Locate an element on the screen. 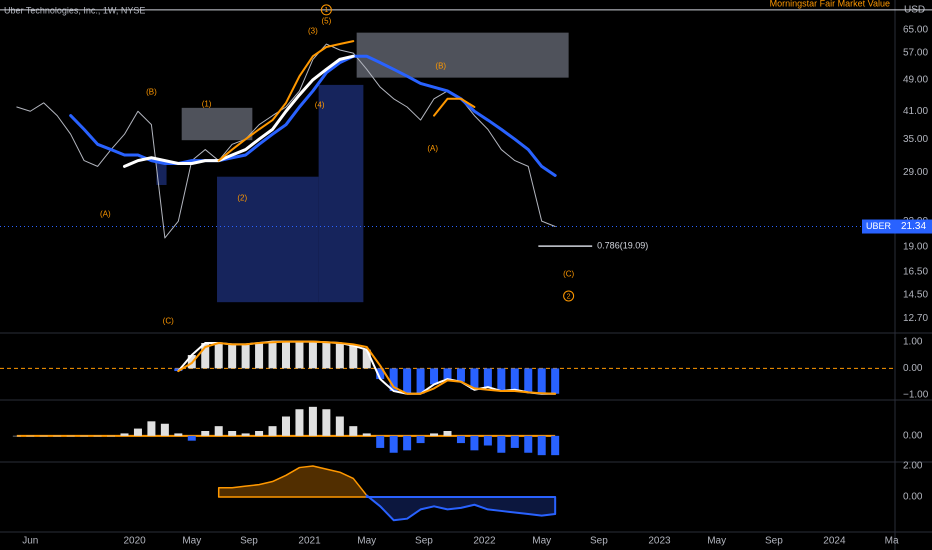 The height and width of the screenshot is (550, 932). y-tick-label: 12.70 is located at coordinates (915, 318).